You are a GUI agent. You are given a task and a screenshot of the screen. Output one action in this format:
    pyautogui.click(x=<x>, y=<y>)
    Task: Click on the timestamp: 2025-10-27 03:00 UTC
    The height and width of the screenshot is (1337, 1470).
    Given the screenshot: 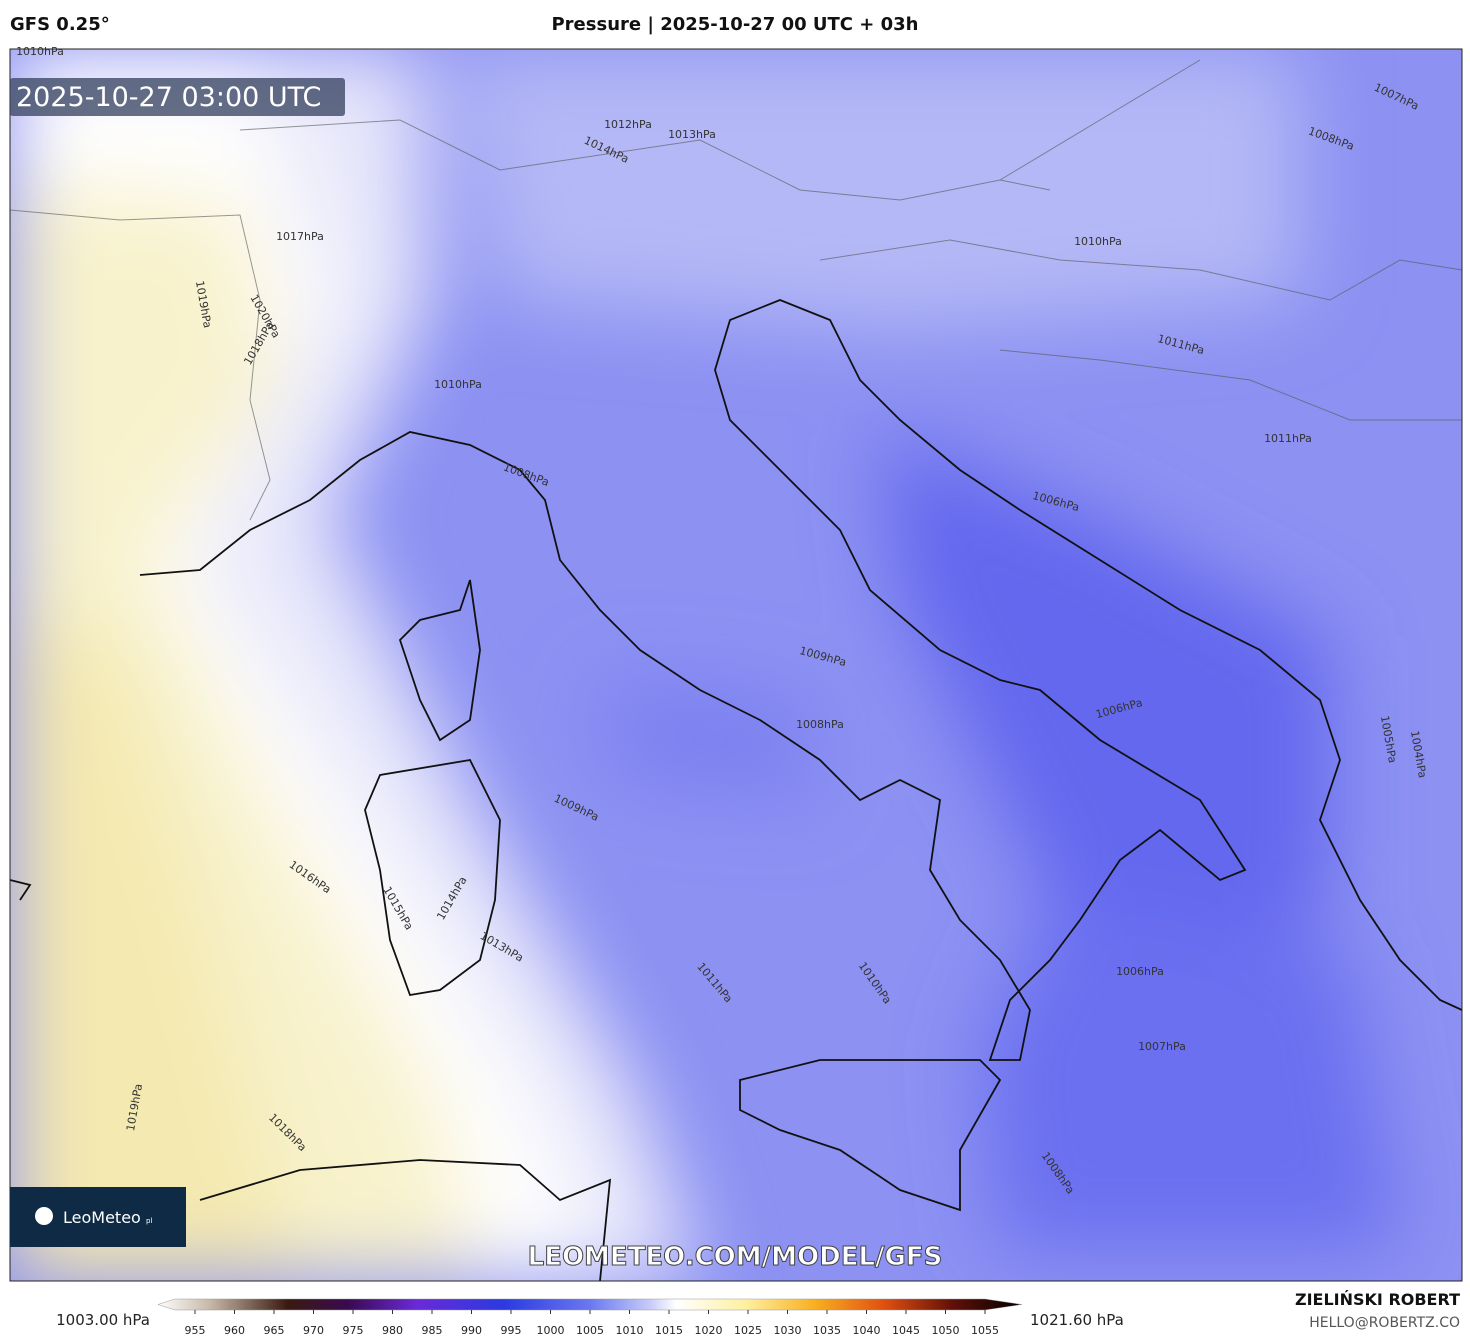 What is the action you would take?
    pyautogui.click(x=168, y=97)
    